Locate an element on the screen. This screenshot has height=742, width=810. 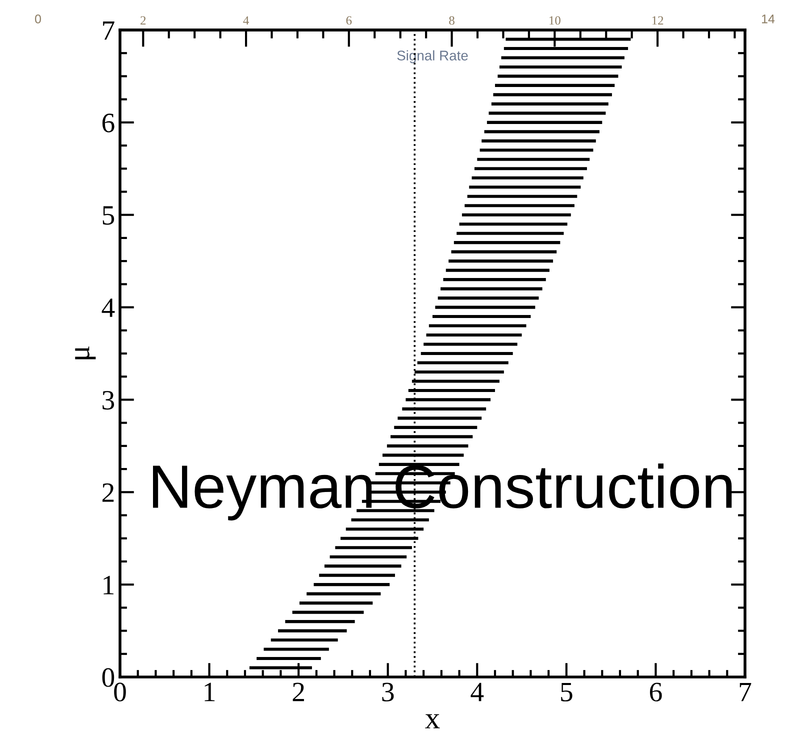
x2-tick-label: 2 is located at coordinates (143, 20).